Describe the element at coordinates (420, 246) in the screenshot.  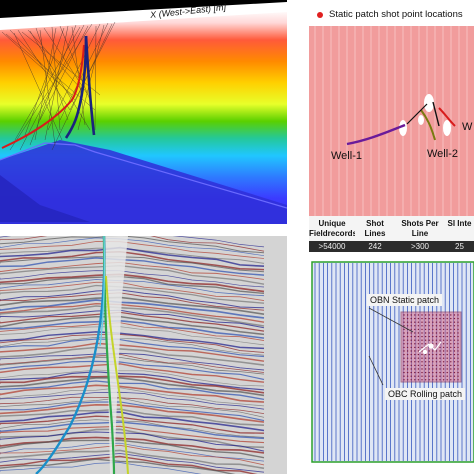
I see `stats-value-cell: >300` at that location.